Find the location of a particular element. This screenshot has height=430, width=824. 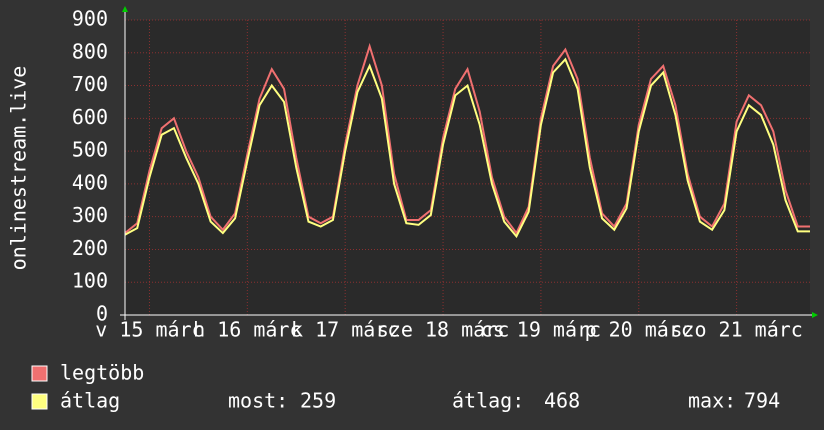

y-tick-label: 200 is located at coordinates (90, 248).